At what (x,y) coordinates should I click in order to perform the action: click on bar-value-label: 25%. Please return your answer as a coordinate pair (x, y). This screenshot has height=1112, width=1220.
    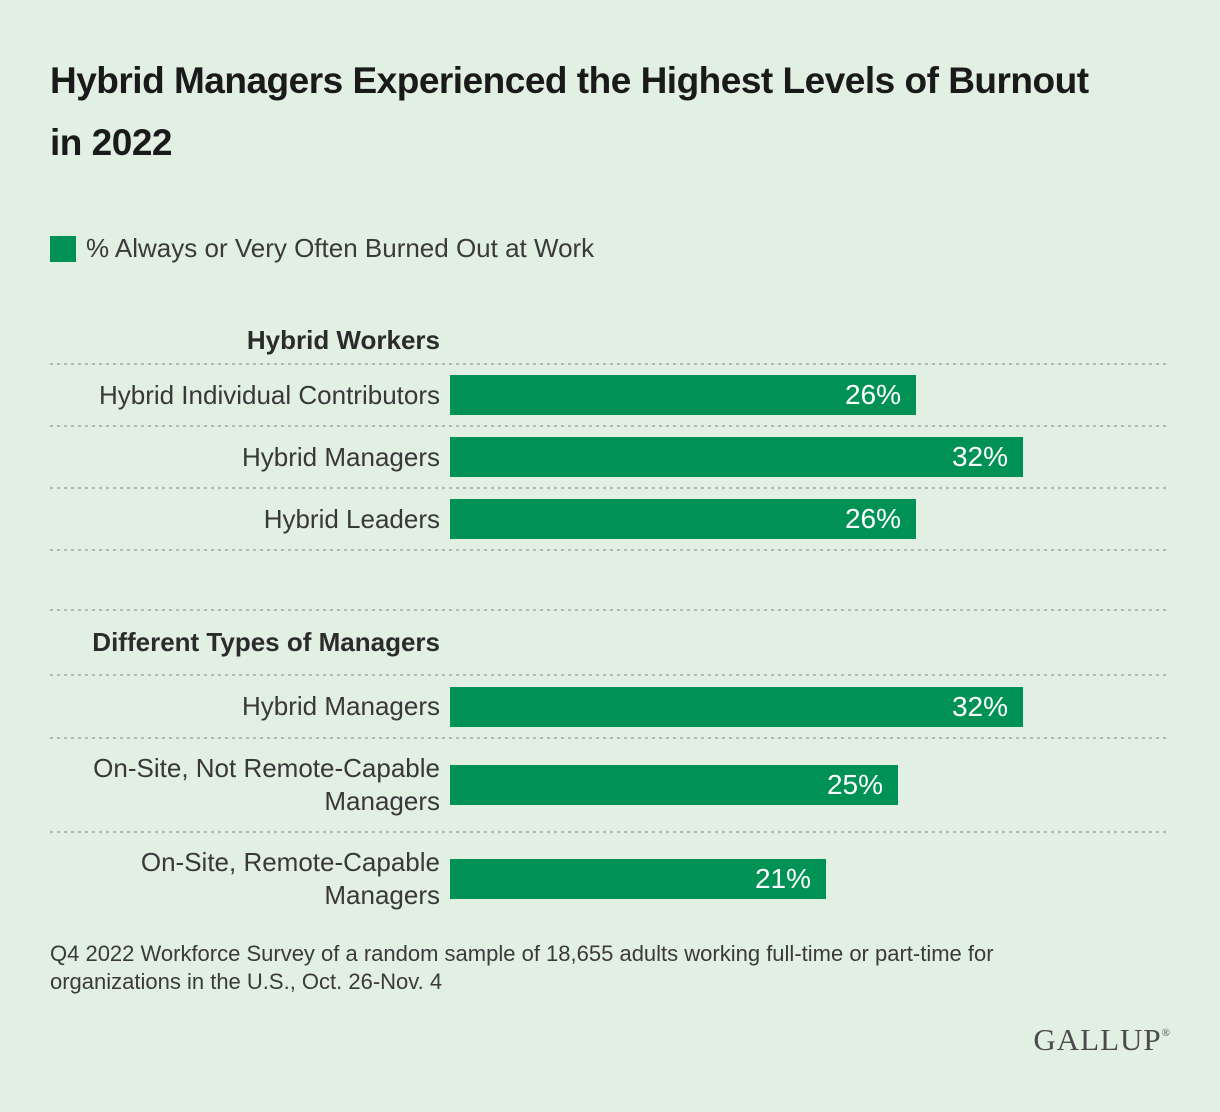
    Looking at the image, I should click on (854, 784).